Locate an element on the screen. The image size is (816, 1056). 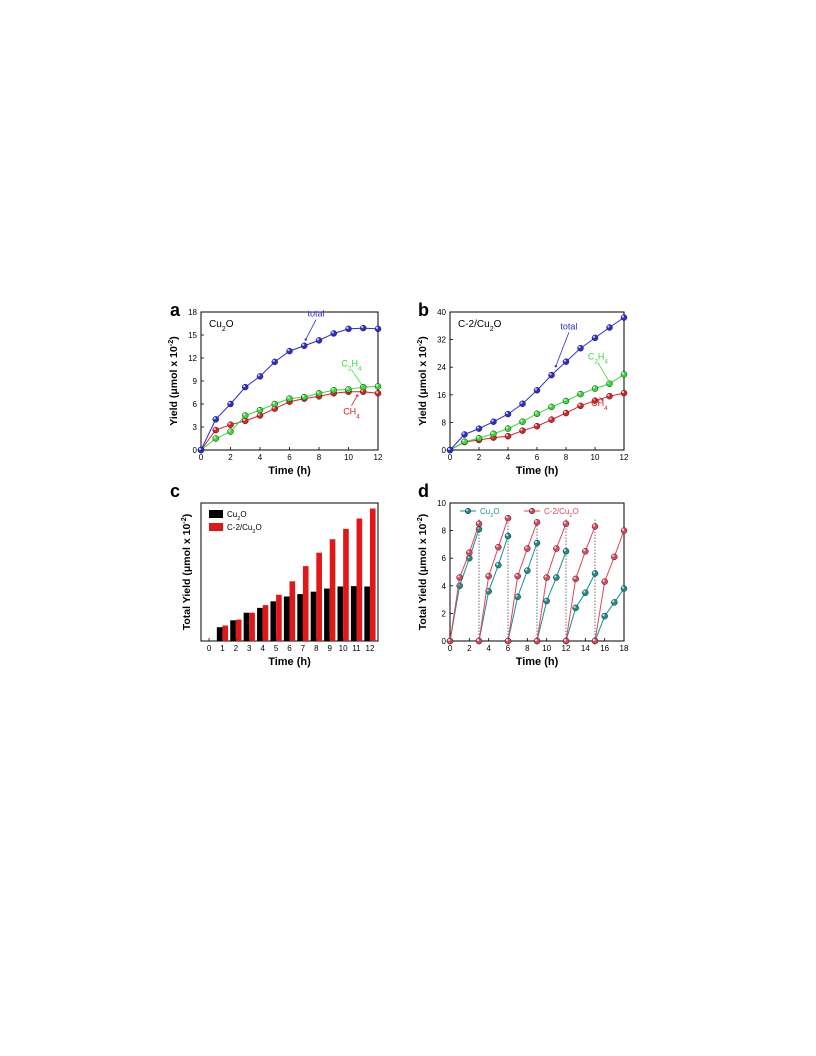
x-axis-title: Time (h) is located at coordinates (537, 471).